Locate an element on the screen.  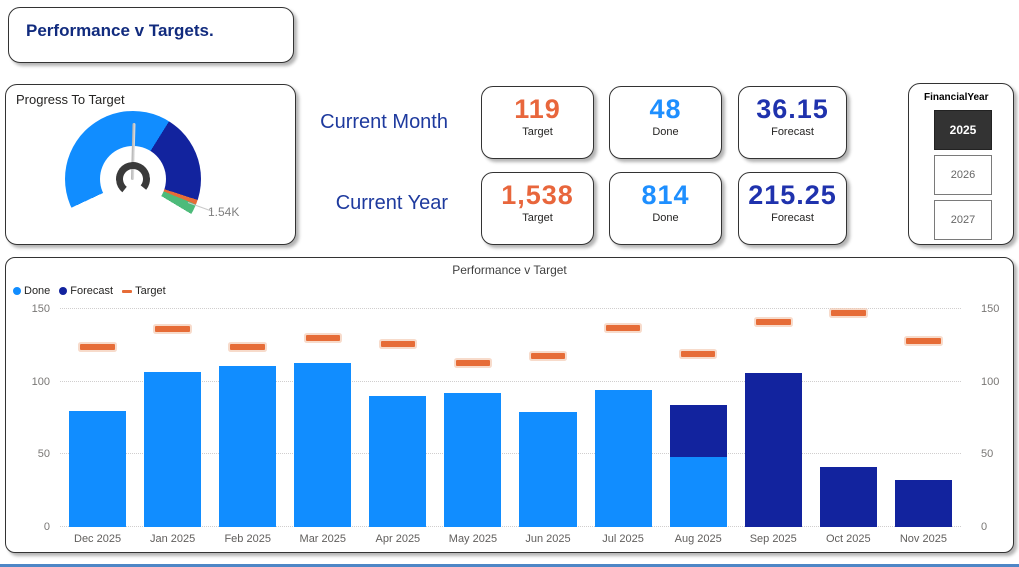
category-slot-jun-2025: Jun 2025 is located at coordinates (547, 427).